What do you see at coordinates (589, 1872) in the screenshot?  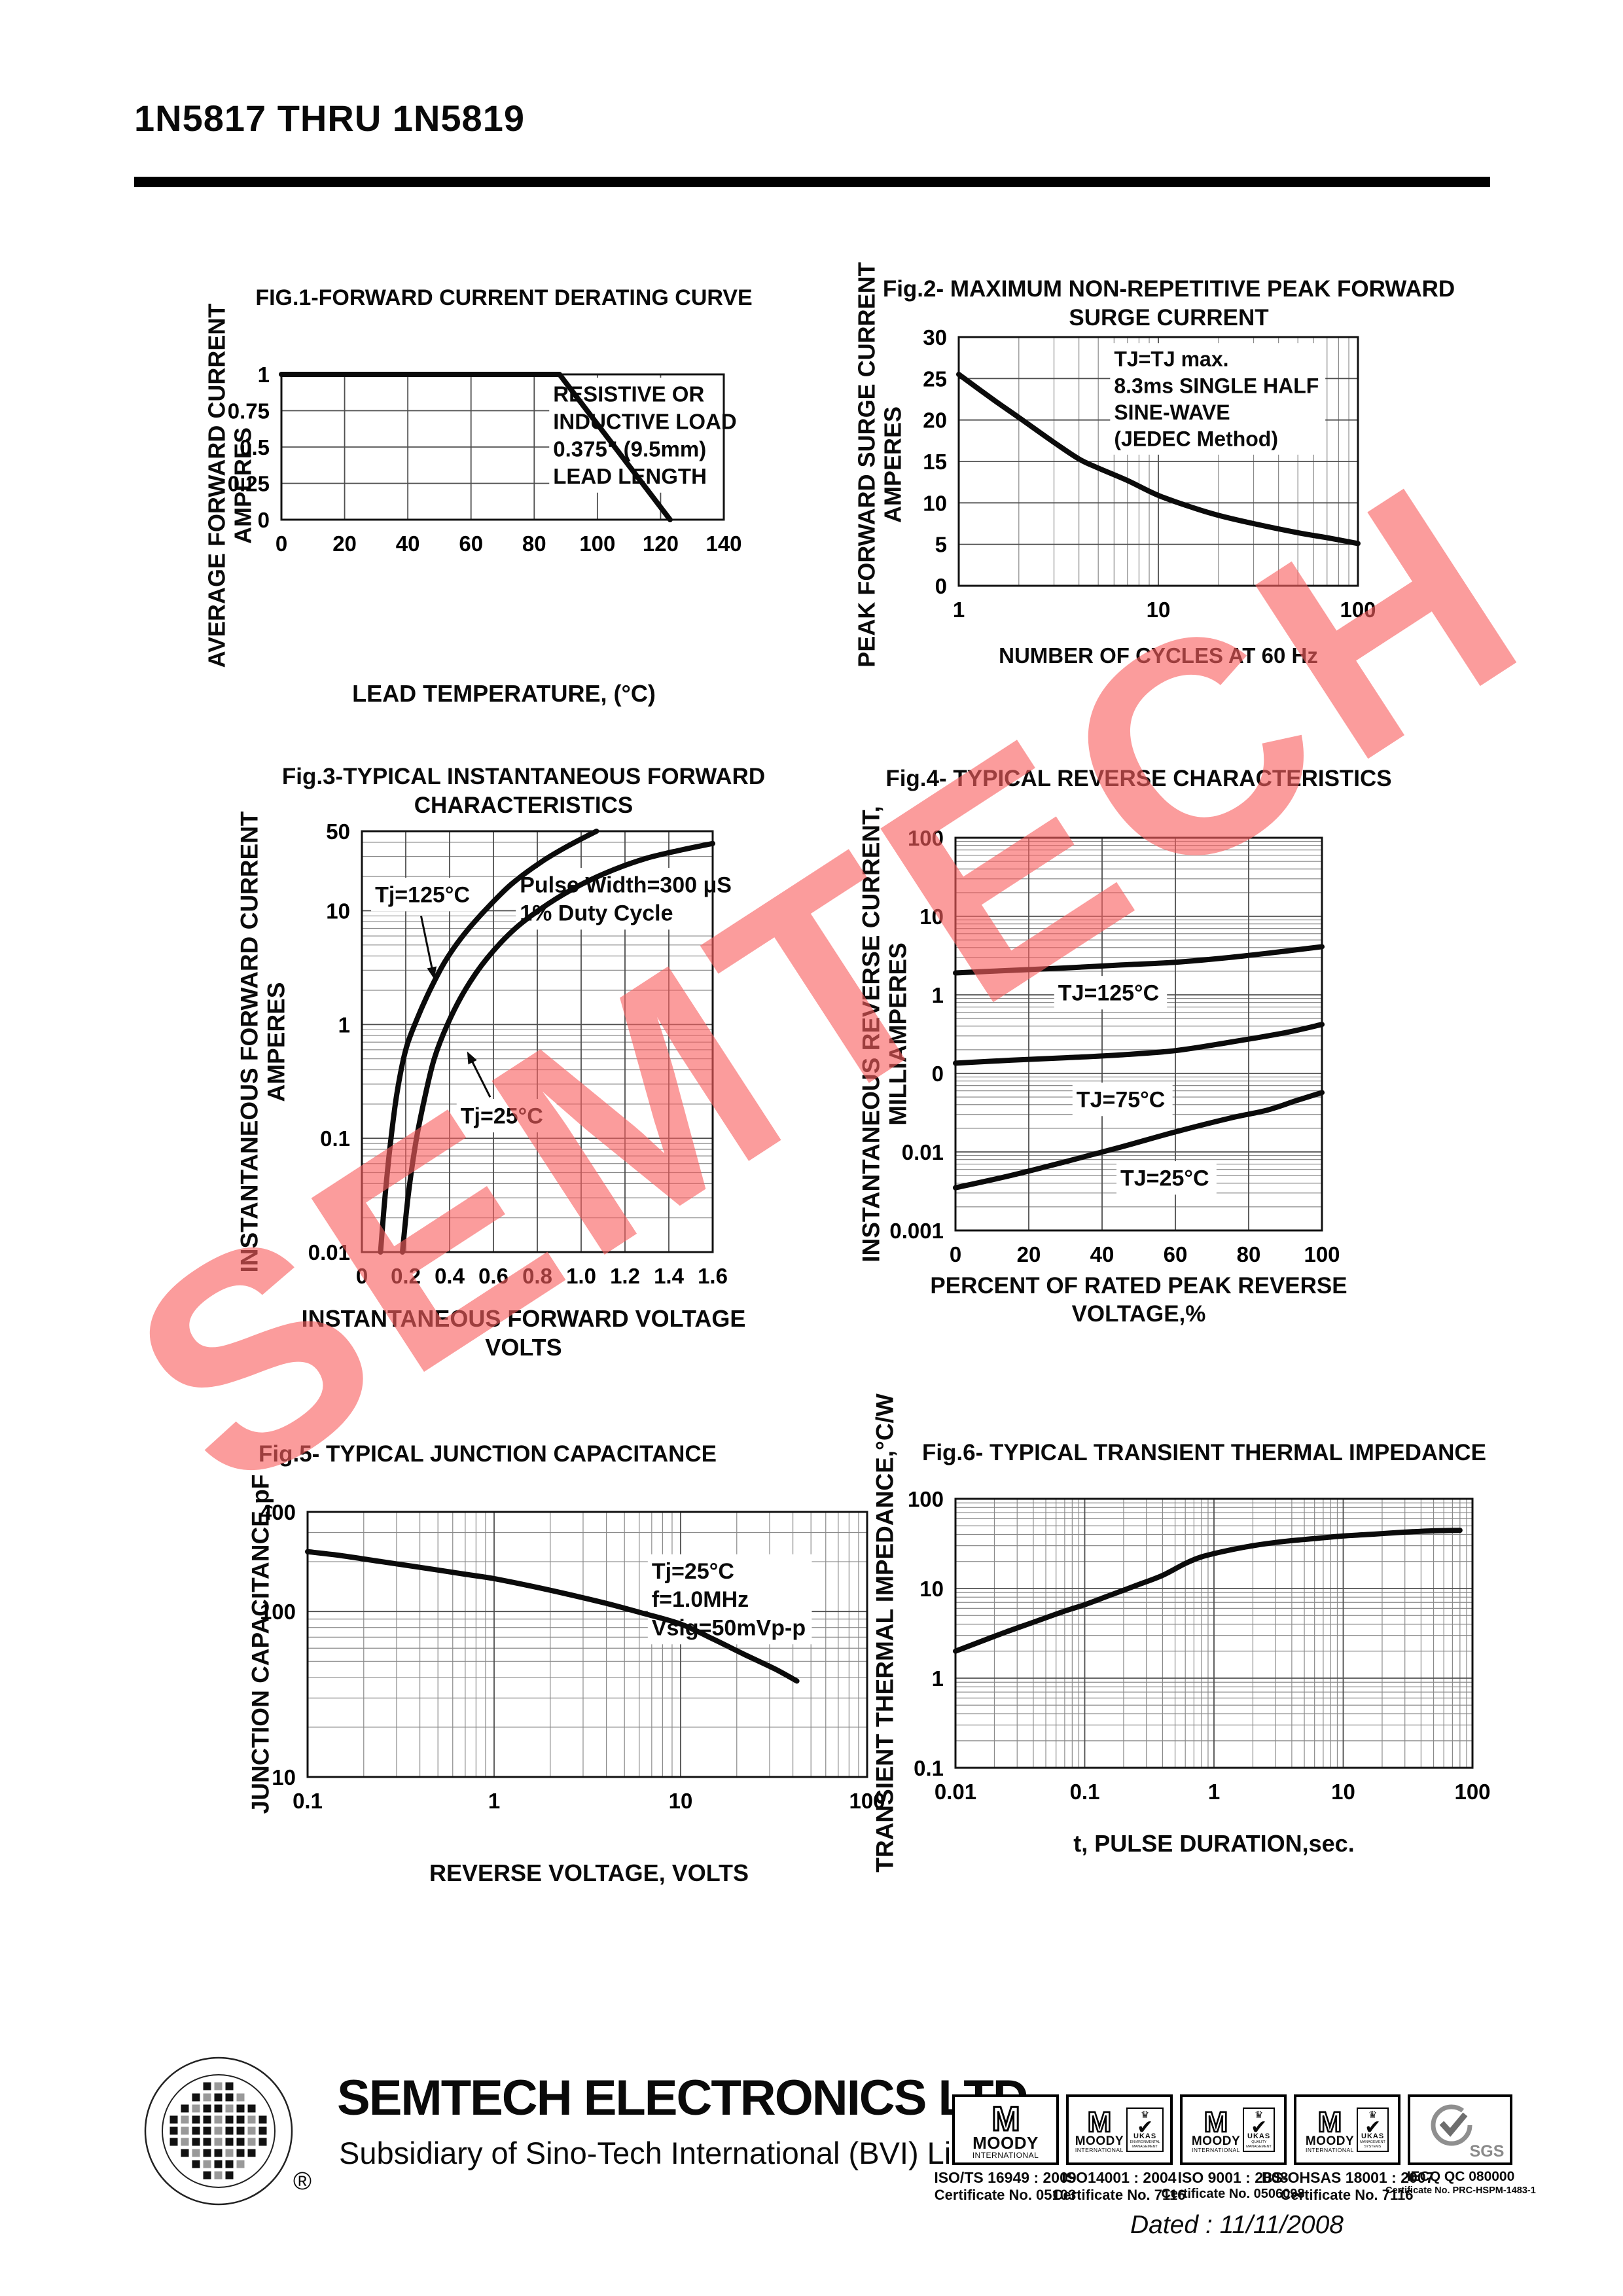 I see `fig5-x-axis-title: REVERSE VOLTAGE, VOLTS` at bounding box center [589, 1872].